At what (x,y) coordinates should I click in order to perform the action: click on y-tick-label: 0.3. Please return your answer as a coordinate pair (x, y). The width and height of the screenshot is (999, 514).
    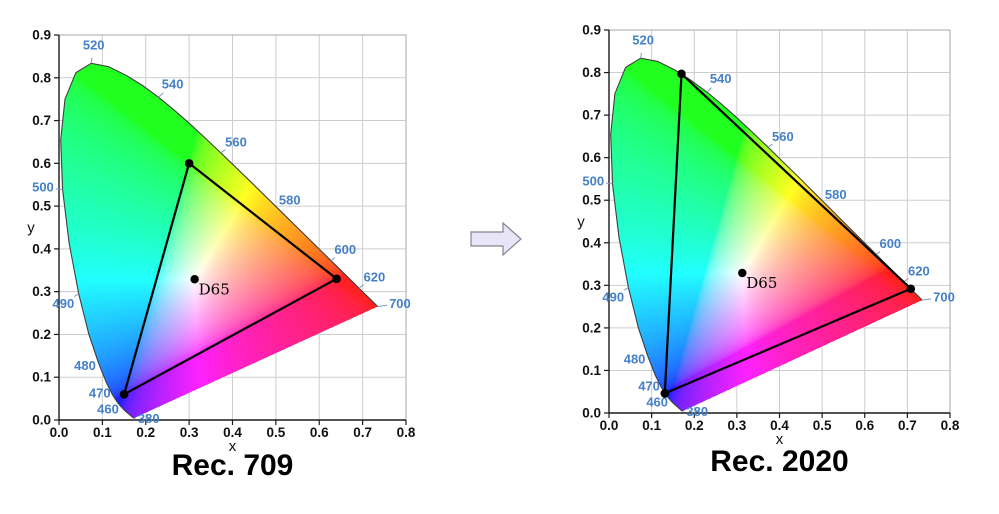
    Looking at the image, I should click on (591, 285).